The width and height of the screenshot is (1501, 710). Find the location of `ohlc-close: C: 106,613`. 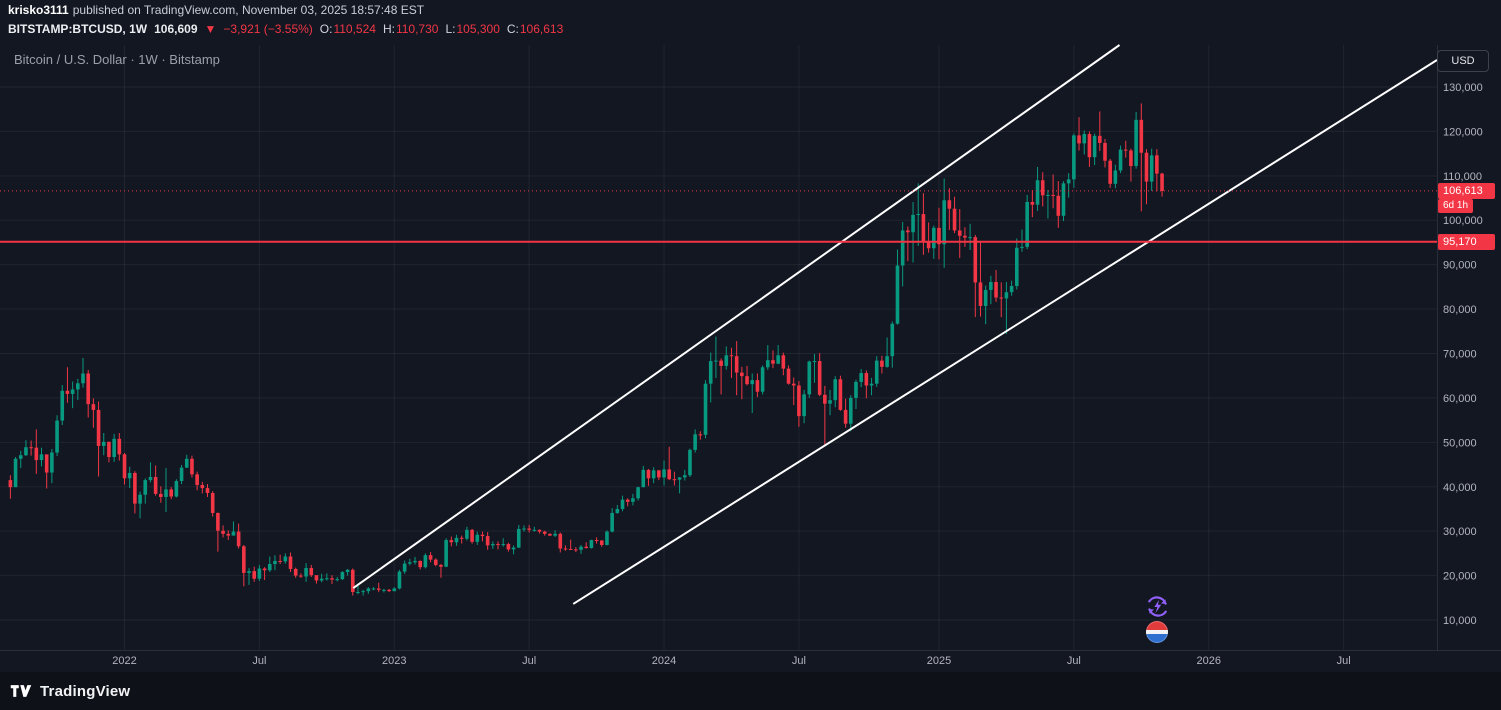

ohlc-close: C: 106,613 is located at coordinates (535, 29).